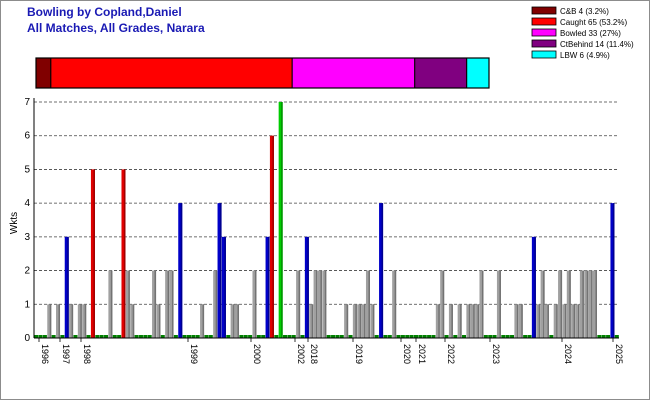 This screenshot has height=400, width=650. What do you see at coordinates (27, 237) in the screenshot?
I see `y-tick-label: 3` at bounding box center [27, 237].